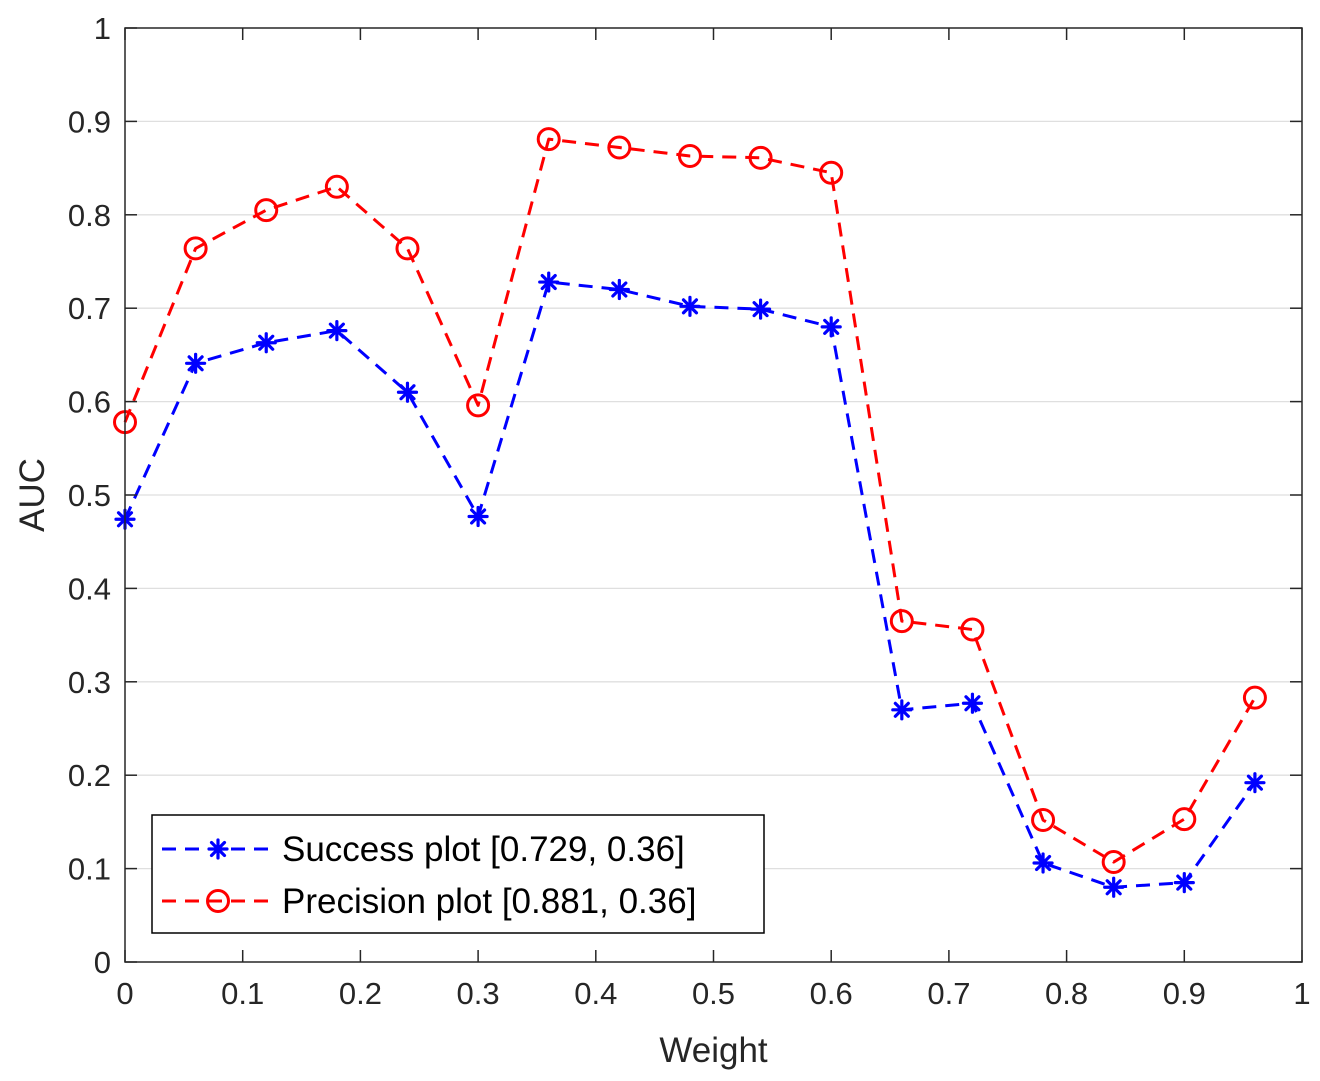  What do you see at coordinates (89, 495) in the screenshot?
I see `y-tick-label-5: 0.5` at bounding box center [89, 495].